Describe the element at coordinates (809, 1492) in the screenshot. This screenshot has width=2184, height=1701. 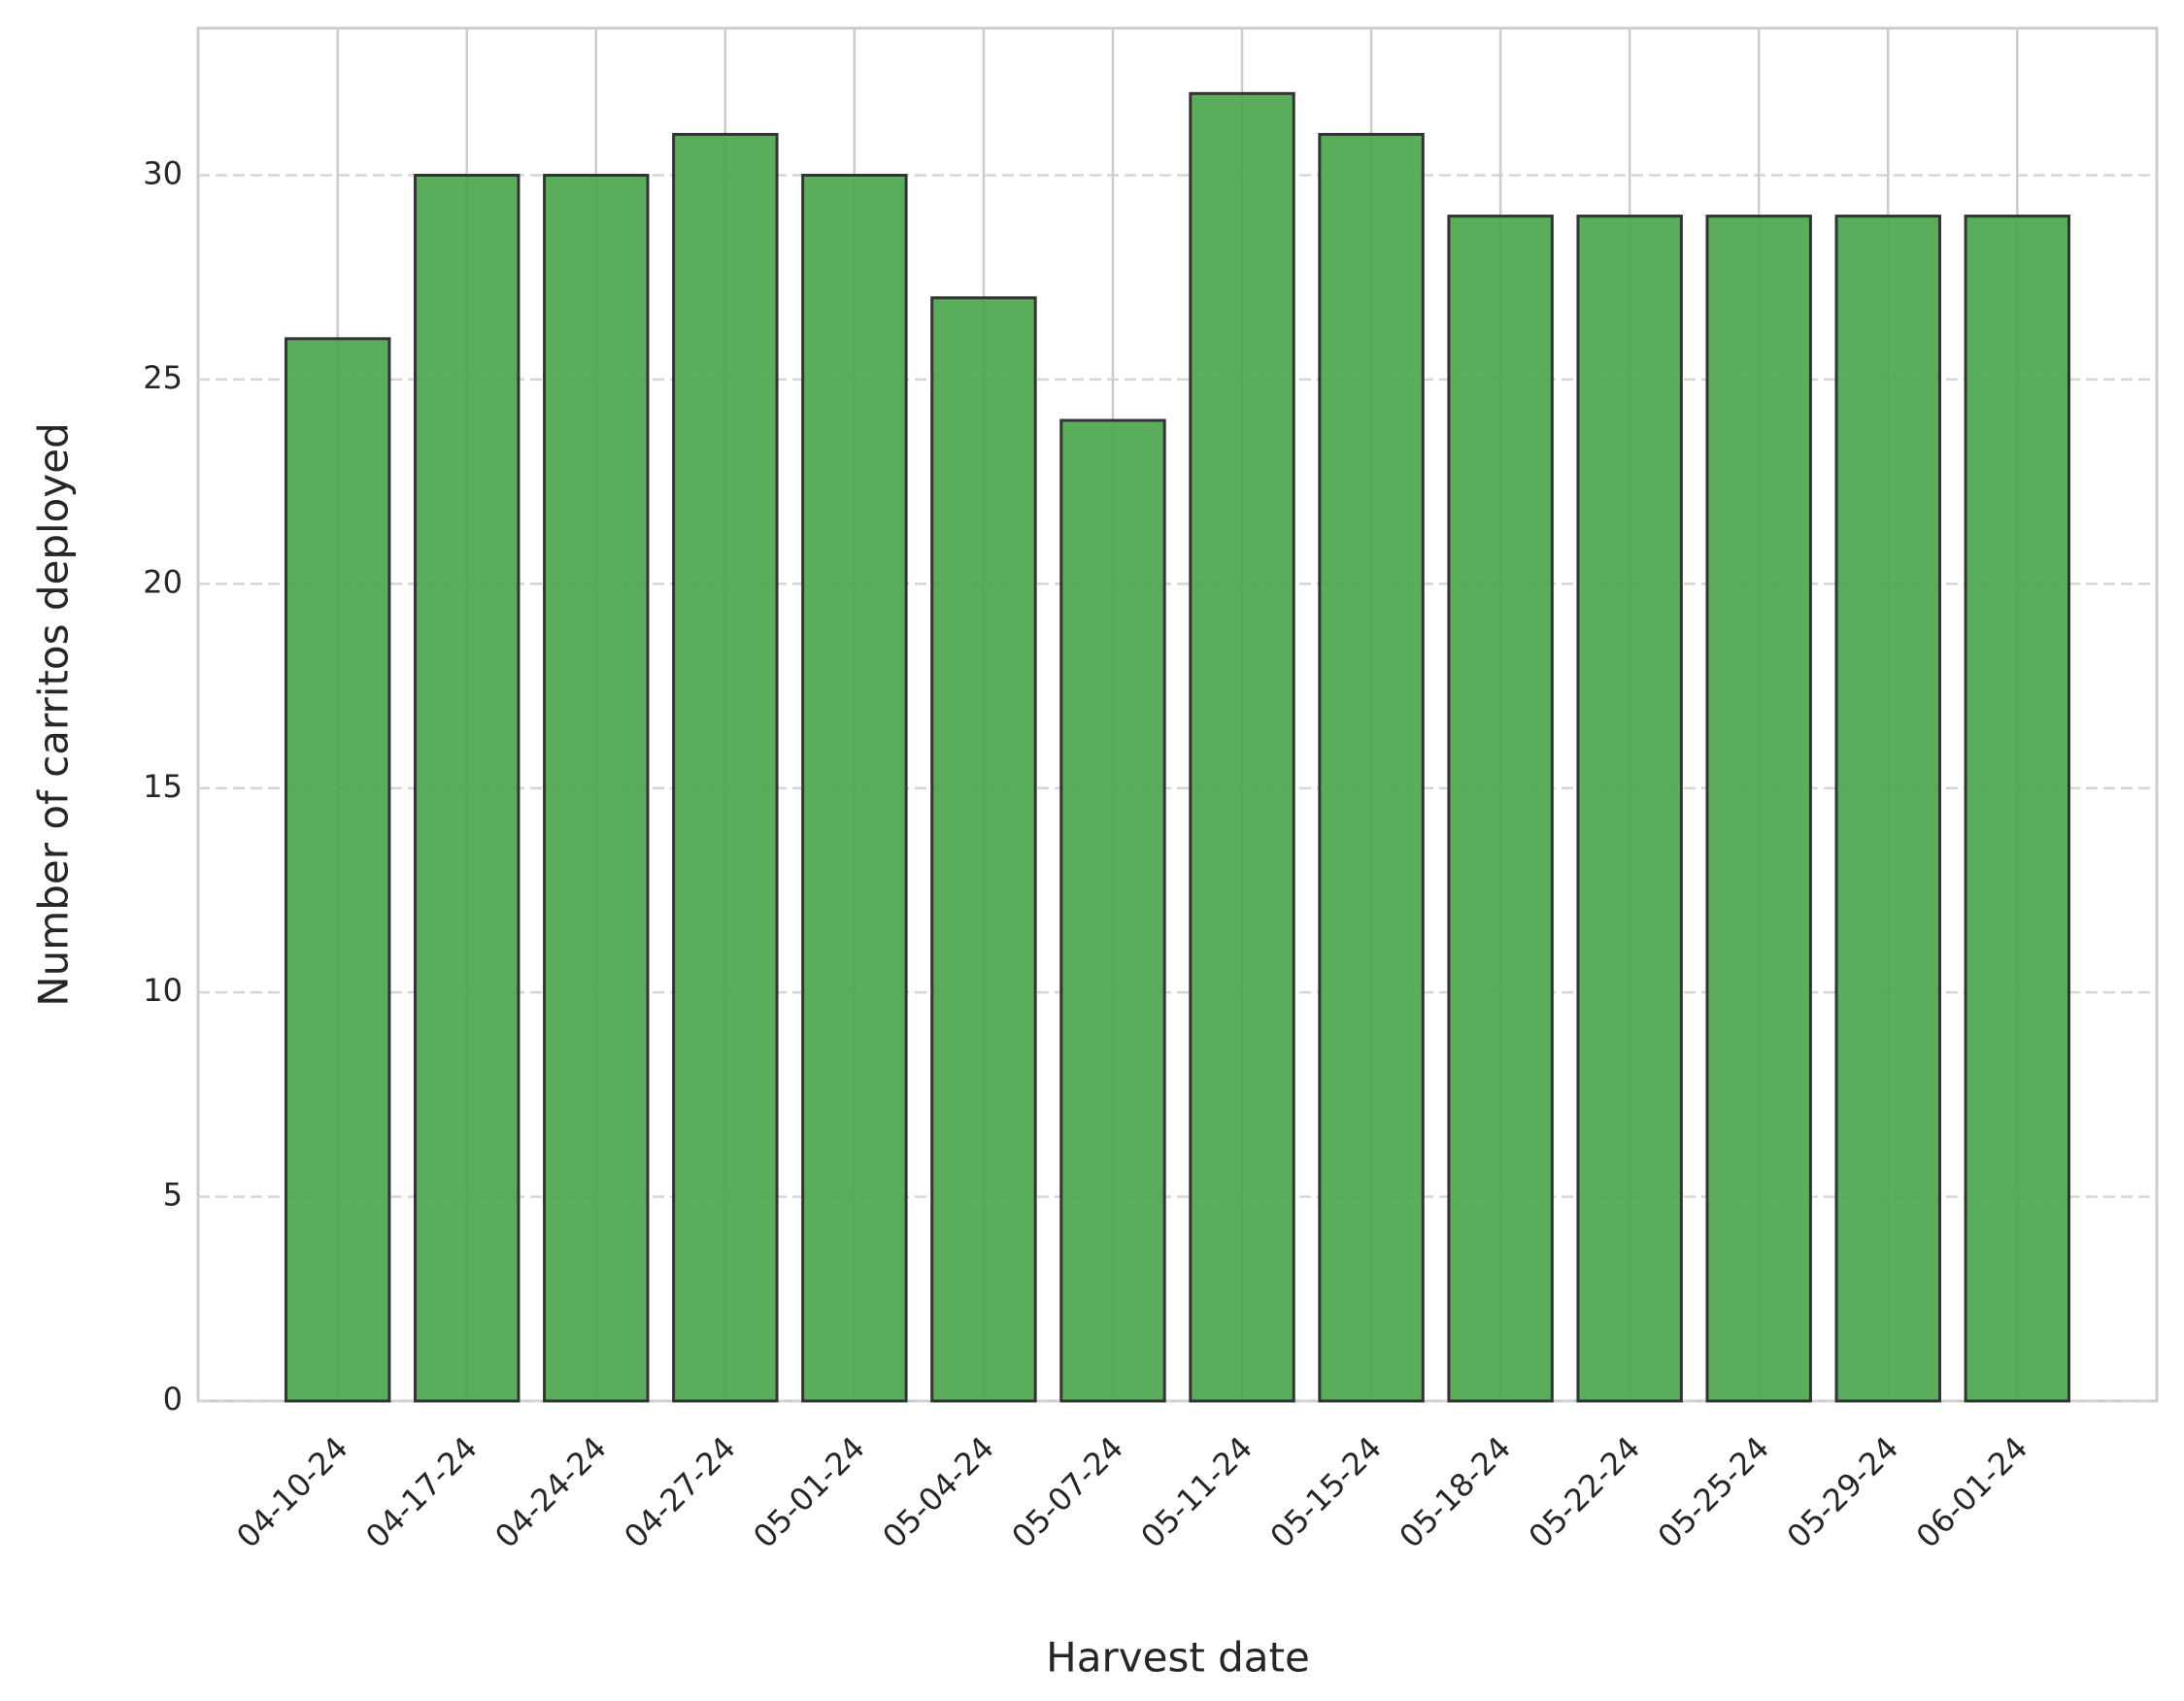
I see `x-tick-label: 05-01-24` at that location.